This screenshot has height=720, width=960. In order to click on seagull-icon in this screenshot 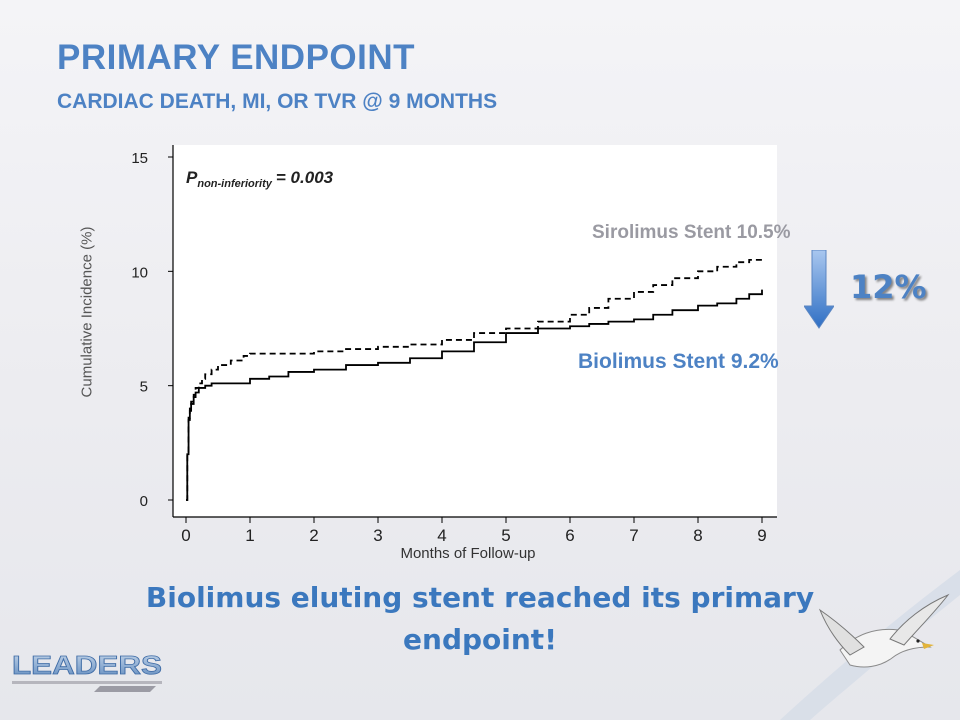, I will do `click(870, 645)`.